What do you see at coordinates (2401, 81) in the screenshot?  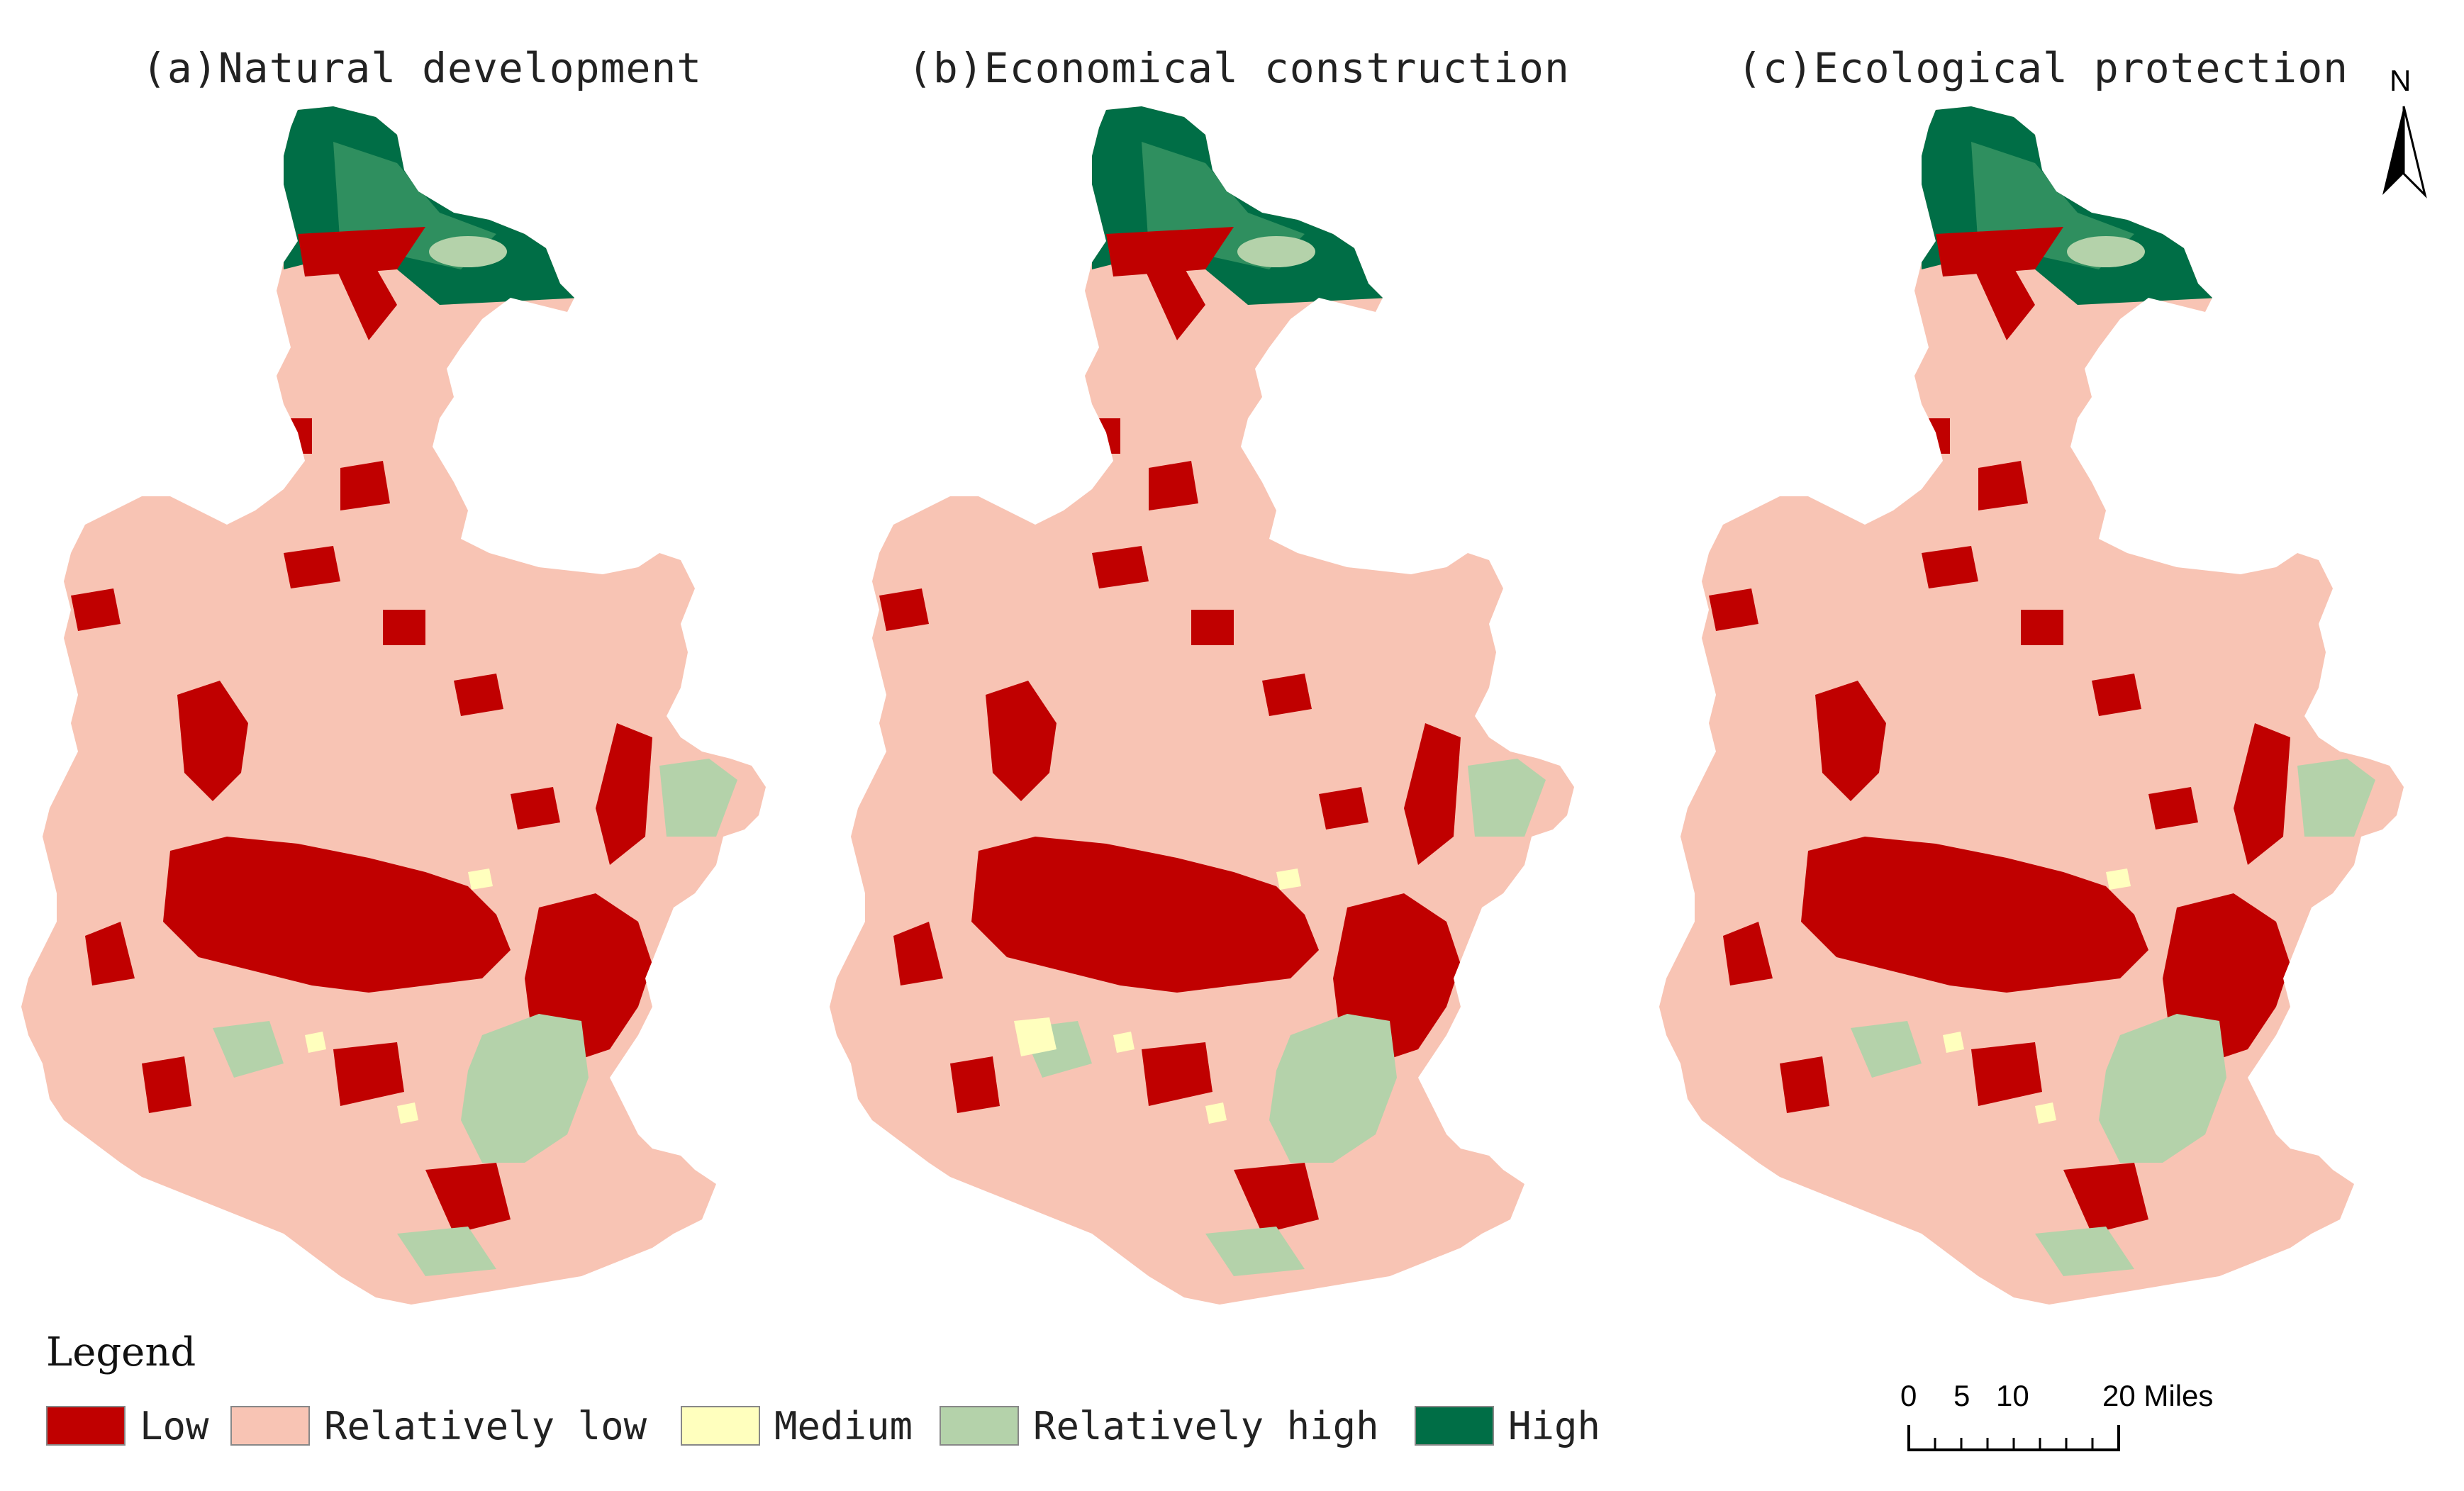 I see `north-arrow-label: N` at bounding box center [2401, 81].